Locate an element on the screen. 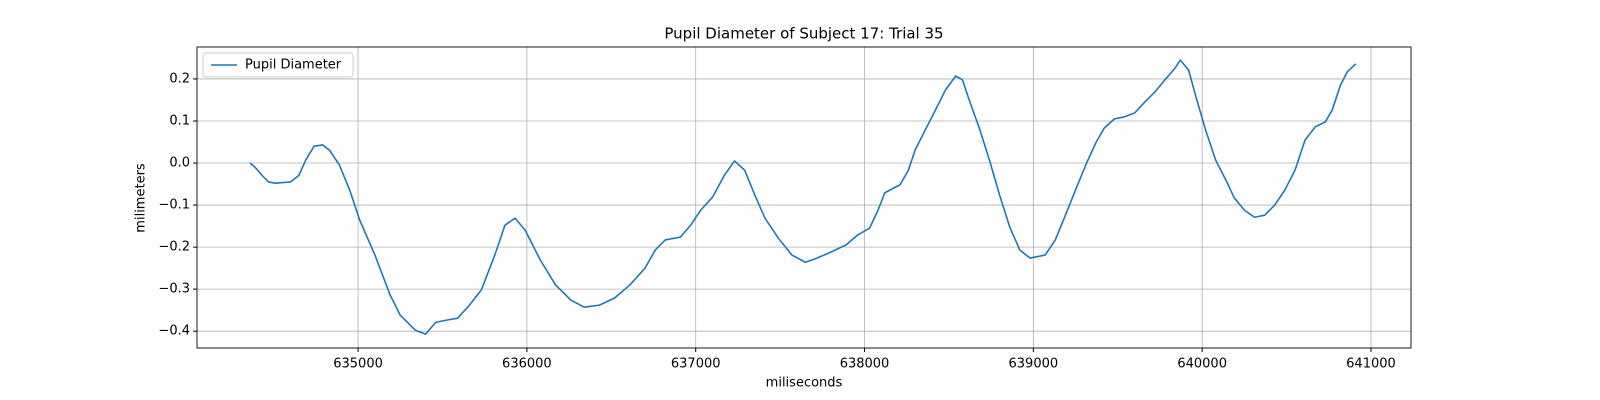  chart-title: Pupil Diameter of Subject 17: Trial 35 is located at coordinates (803, 34).